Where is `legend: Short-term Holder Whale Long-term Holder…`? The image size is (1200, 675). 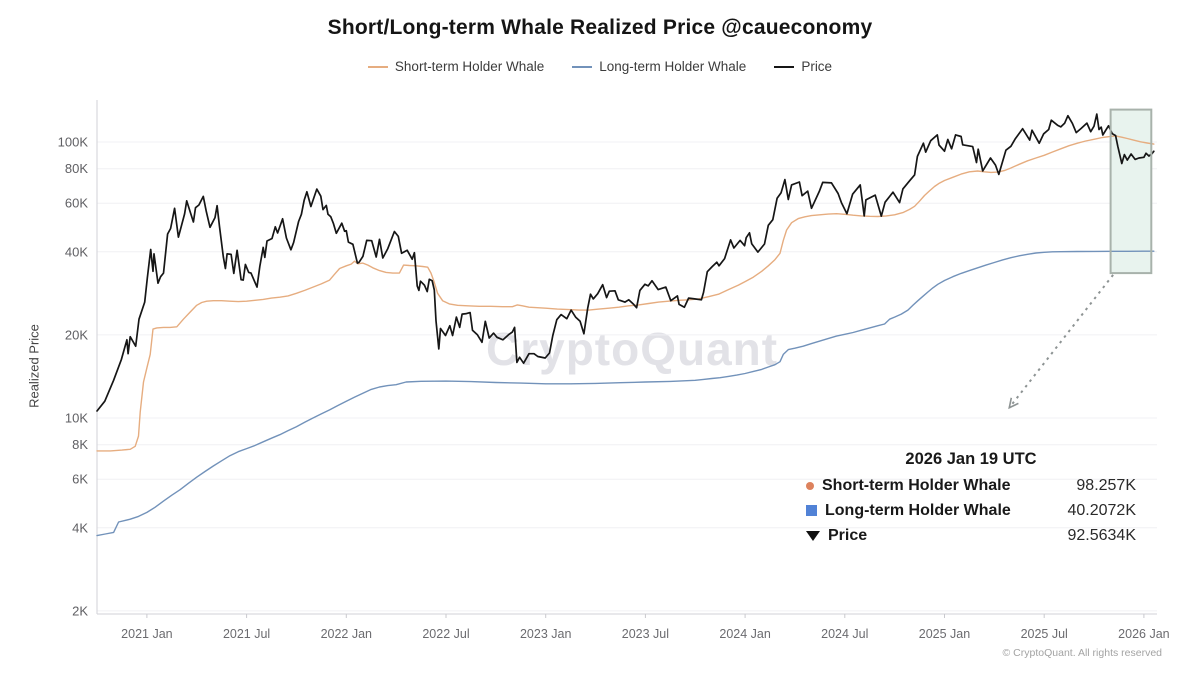
legend: Short-term Holder Whale Long-term Holder… is located at coordinates (600, 66).